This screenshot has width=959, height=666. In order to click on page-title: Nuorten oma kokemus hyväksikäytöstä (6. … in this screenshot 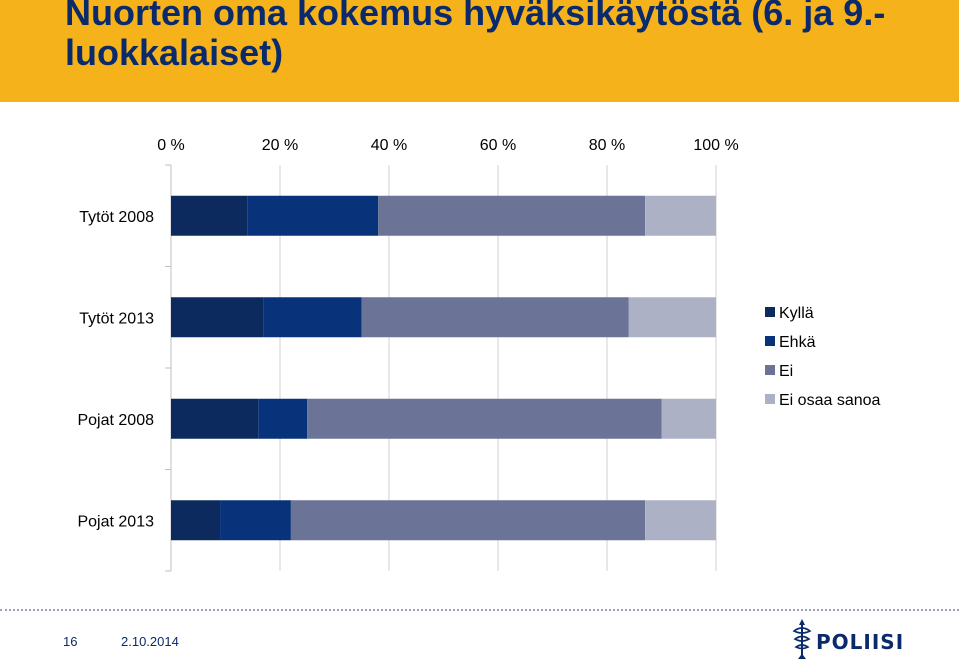, I will do `click(475, 36)`.